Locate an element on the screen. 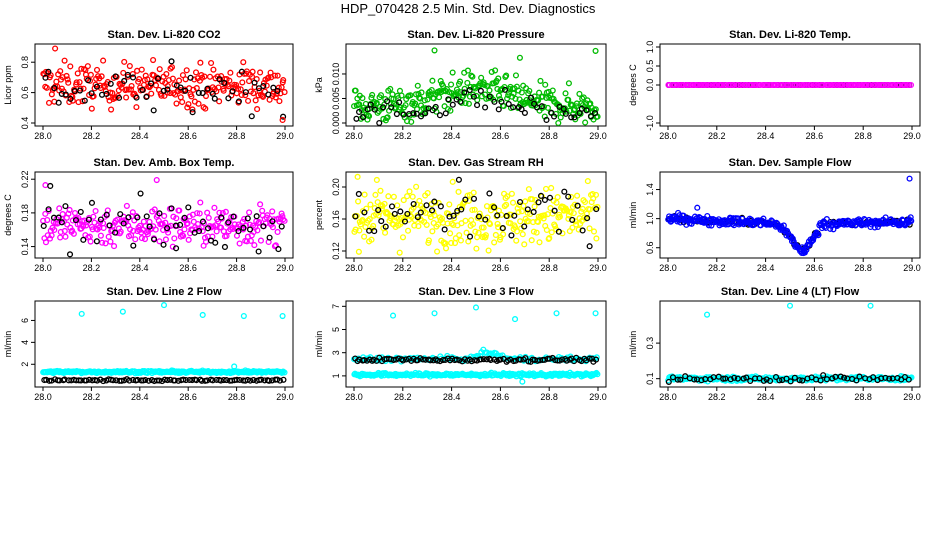 This screenshot has width=936, height=540. panel-title: Stan. Dev. Amb. Box Temp. is located at coordinates (164, 163).